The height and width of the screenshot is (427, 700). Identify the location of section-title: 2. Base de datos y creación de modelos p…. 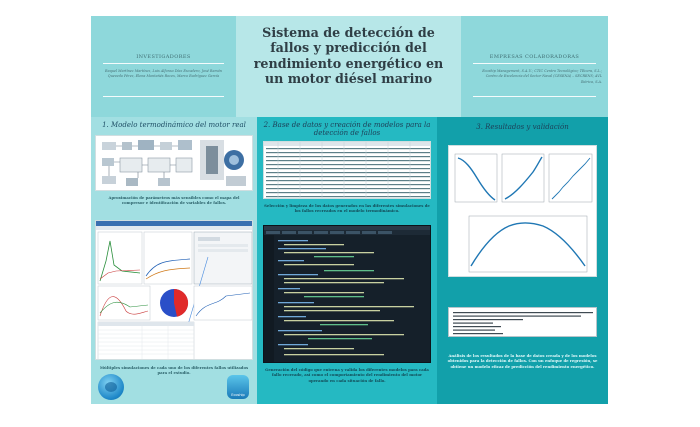
(347, 129).